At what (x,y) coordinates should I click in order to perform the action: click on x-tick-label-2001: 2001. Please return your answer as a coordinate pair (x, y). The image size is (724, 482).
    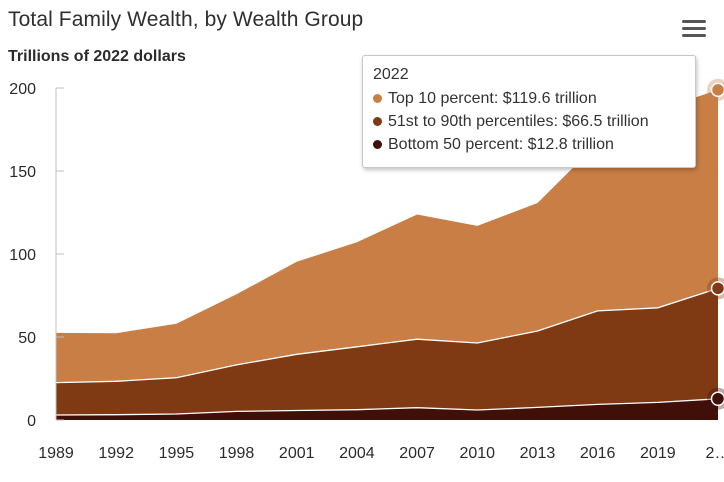
    Looking at the image, I should click on (297, 453).